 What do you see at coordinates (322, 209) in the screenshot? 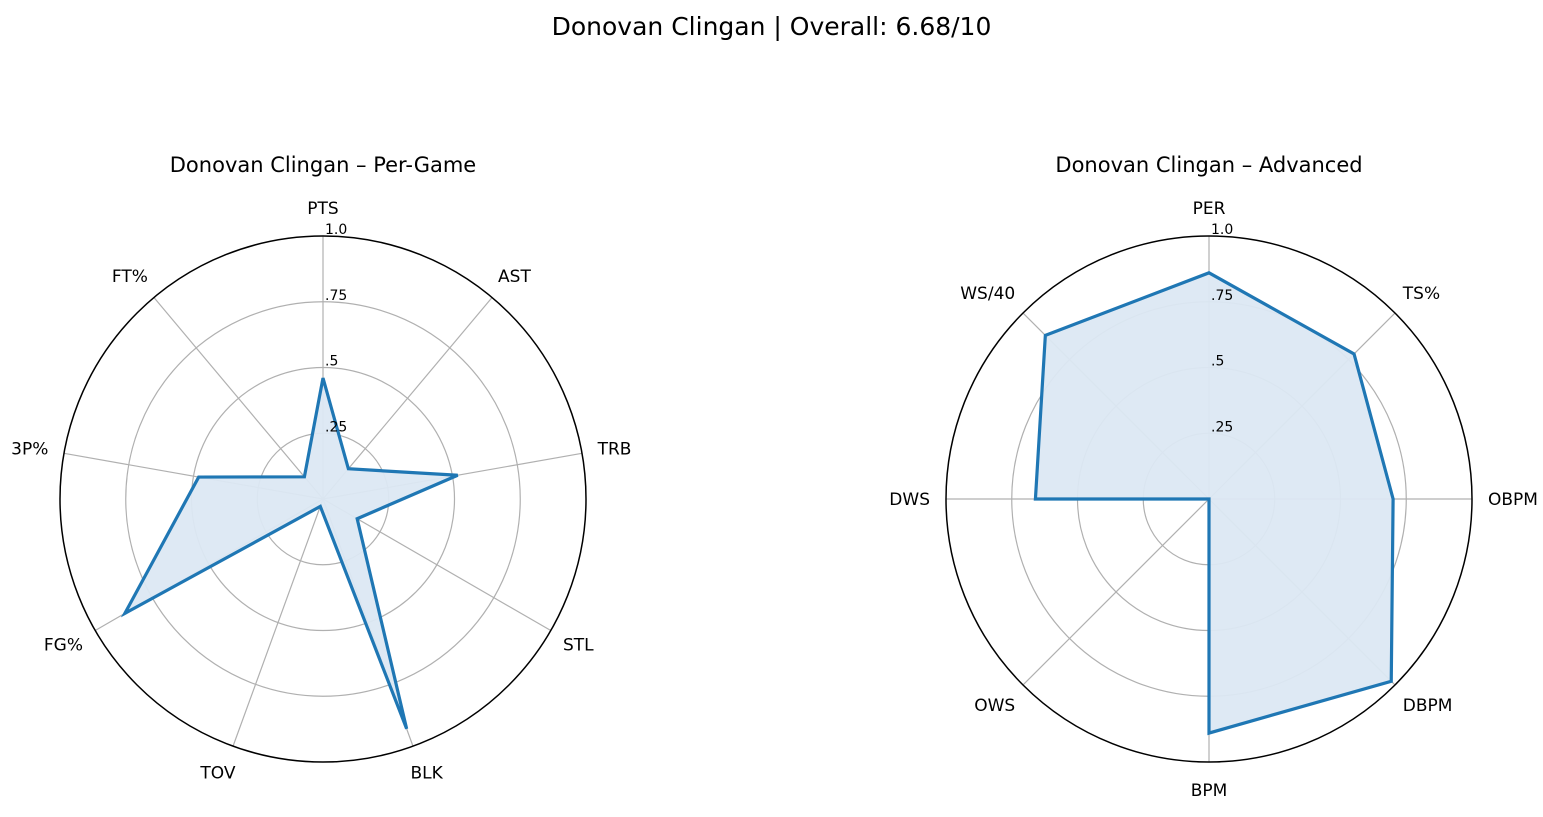
I see `category-label: PTS` at bounding box center [322, 209].